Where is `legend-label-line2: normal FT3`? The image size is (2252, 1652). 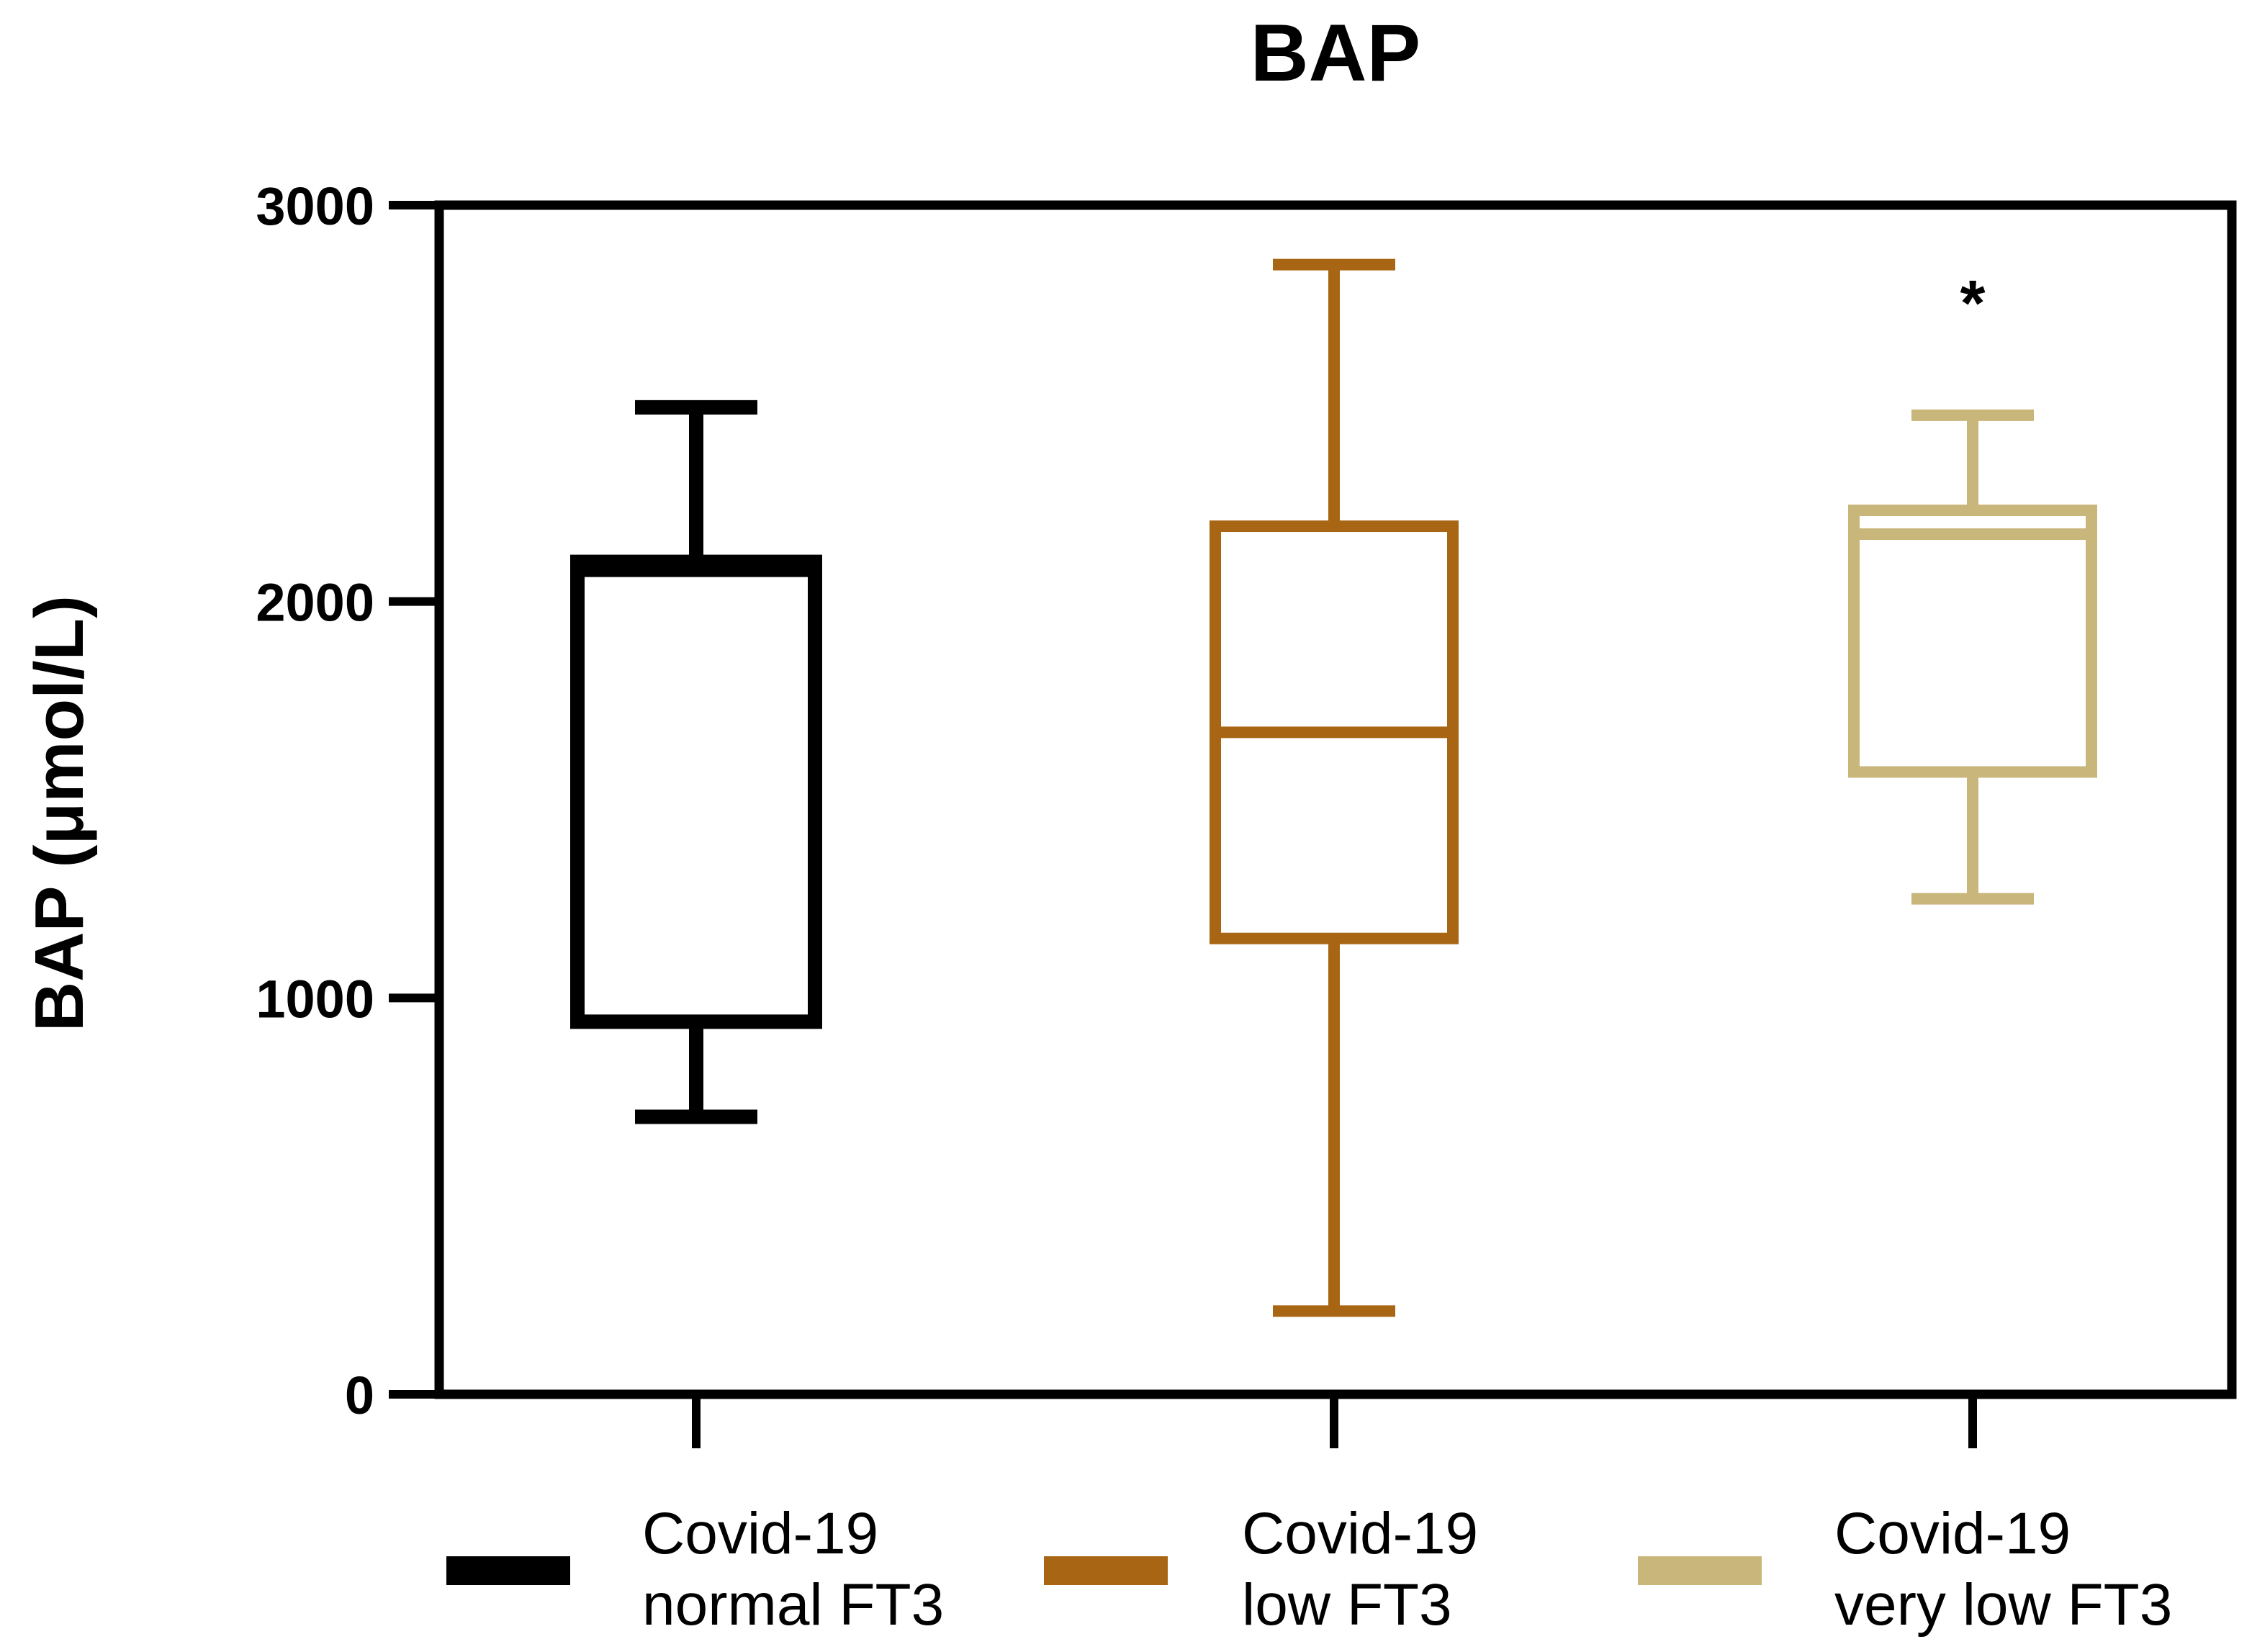 legend-label-line2: normal FT3 is located at coordinates (793, 1605).